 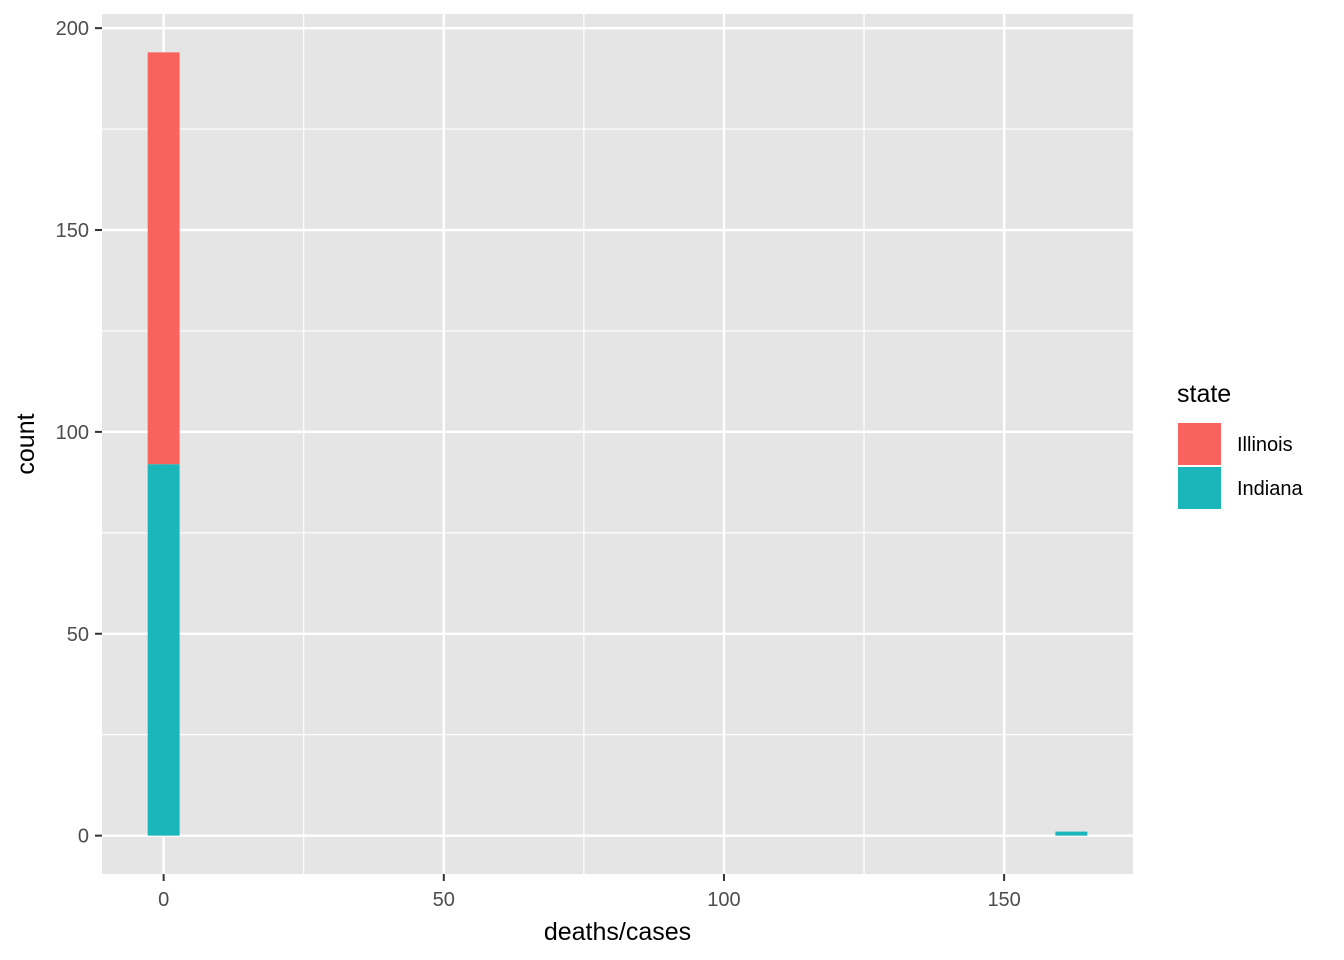 I want to click on legend: state Illinois Indiana, so click(x=1240, y=444).